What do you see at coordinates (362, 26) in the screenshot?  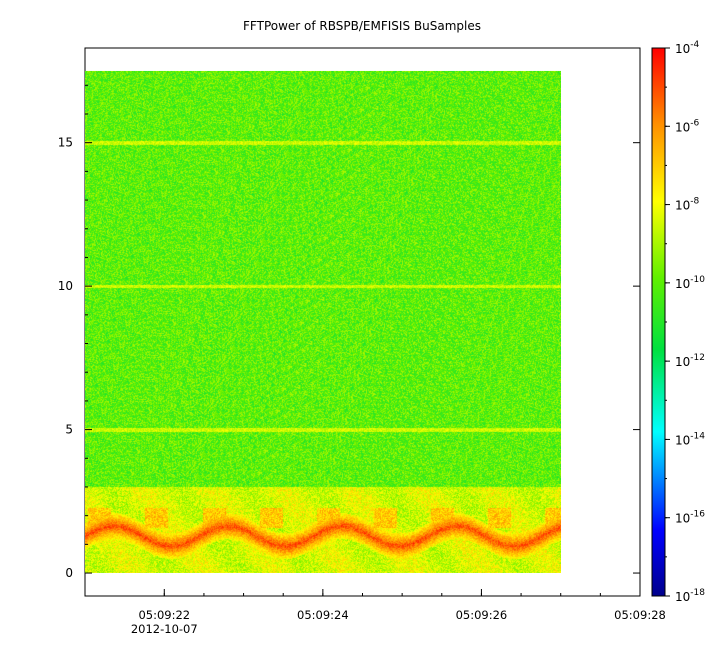 I see `chart-title: FFTPower of RBSPB/EMFISIS BuSamples` at bounding box center [362, 26].